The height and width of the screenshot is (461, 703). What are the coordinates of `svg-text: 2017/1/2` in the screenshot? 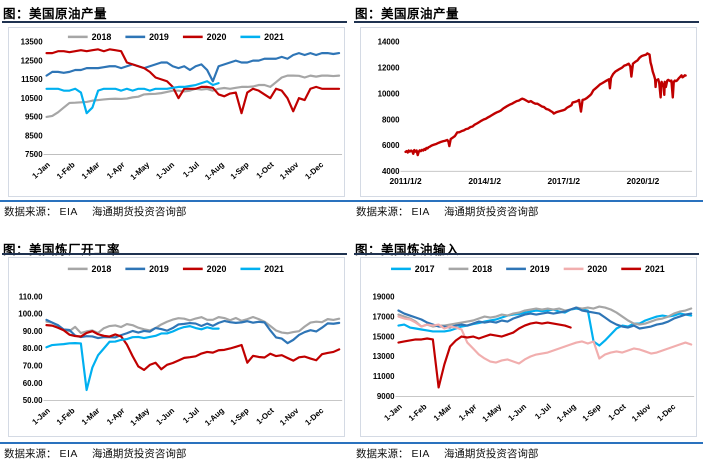 It's located at (563, 181).